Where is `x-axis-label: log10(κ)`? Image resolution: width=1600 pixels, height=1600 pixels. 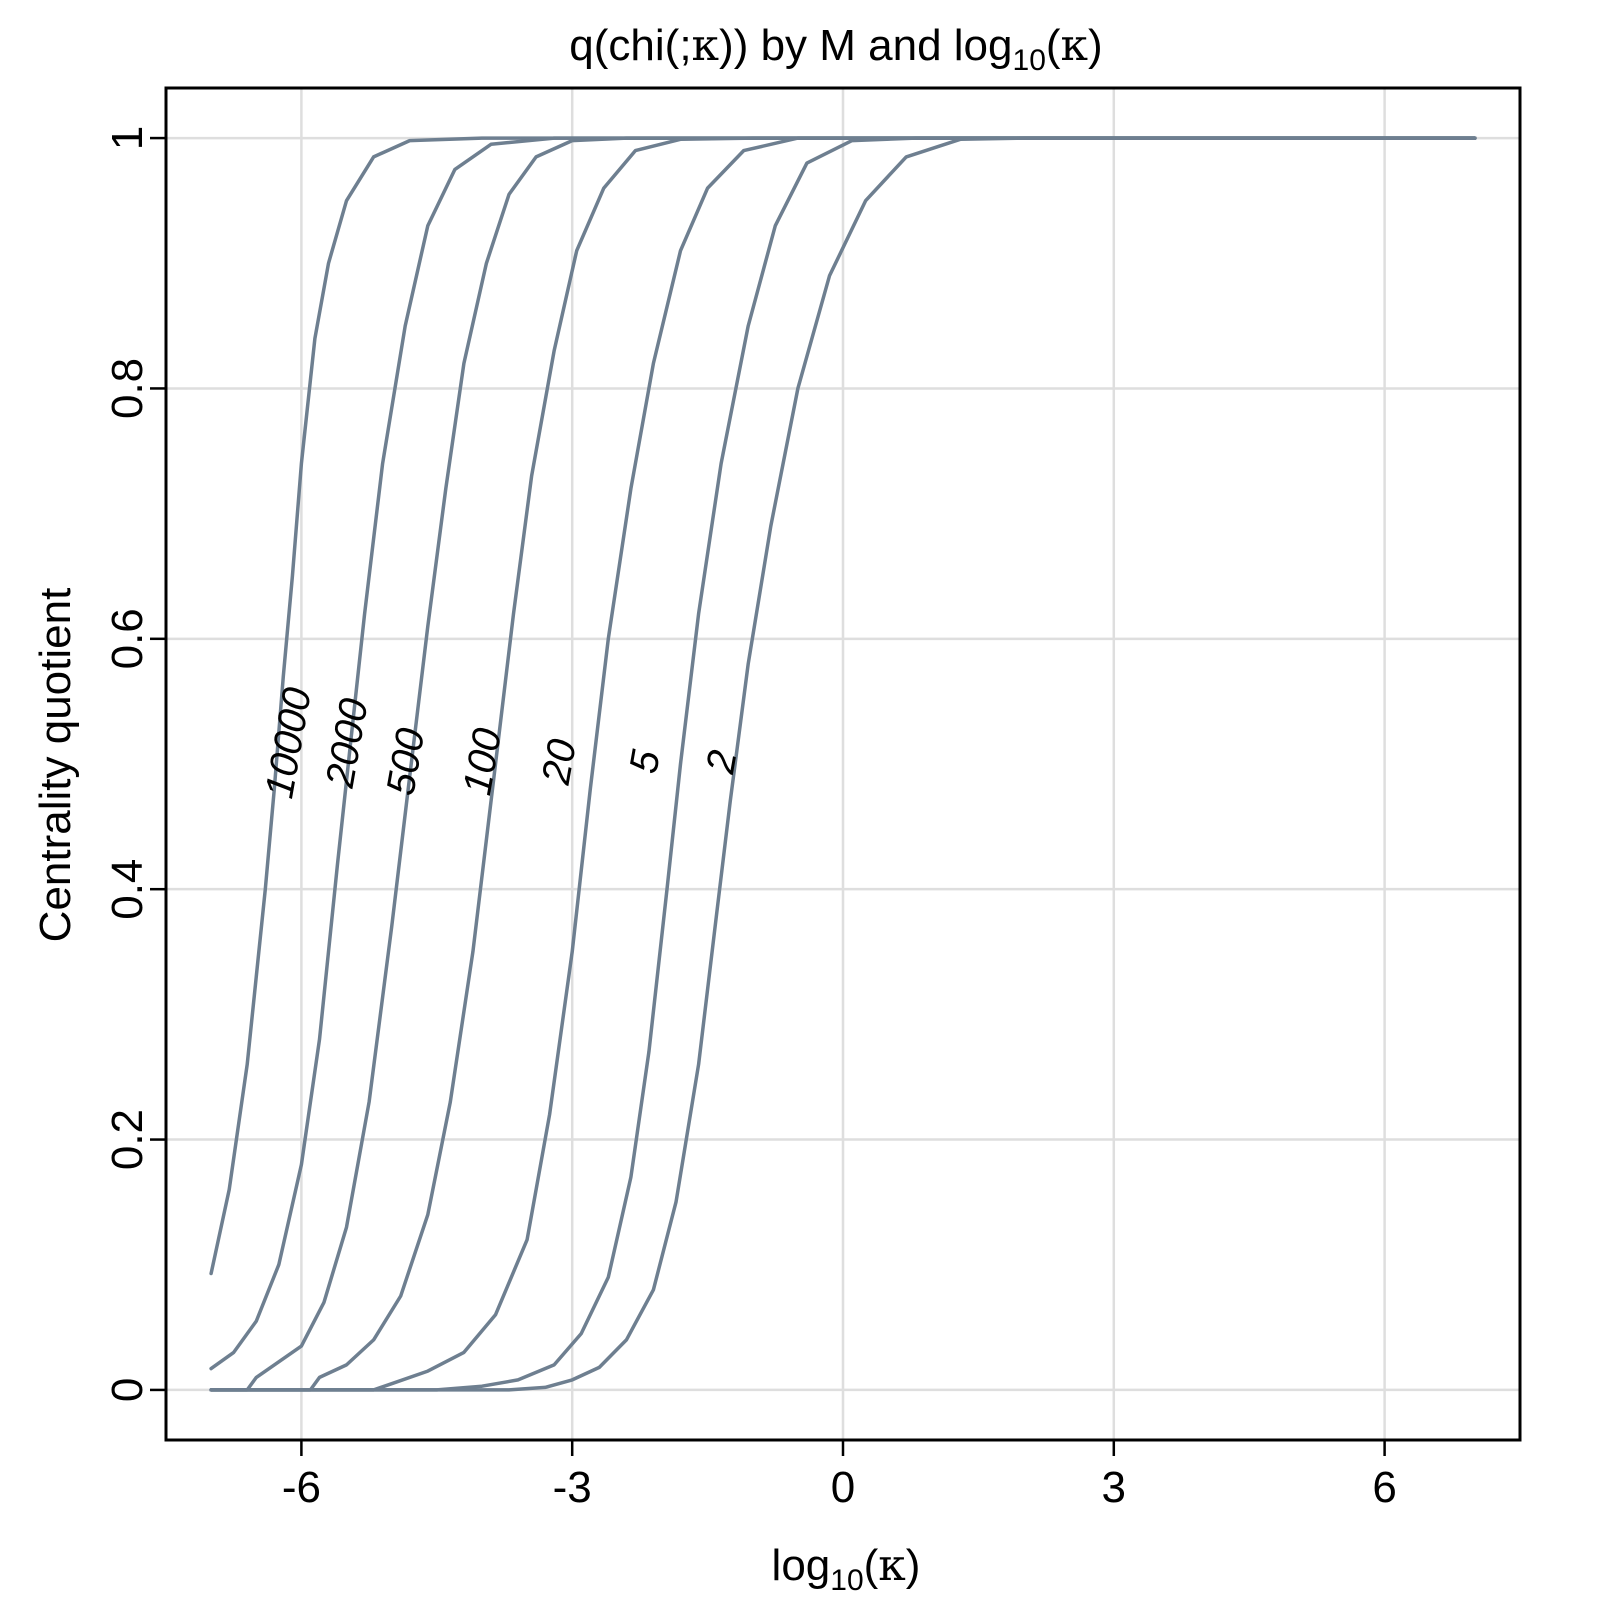 x-axis-label: log10(κ) is located at coordinates (846, 1568).